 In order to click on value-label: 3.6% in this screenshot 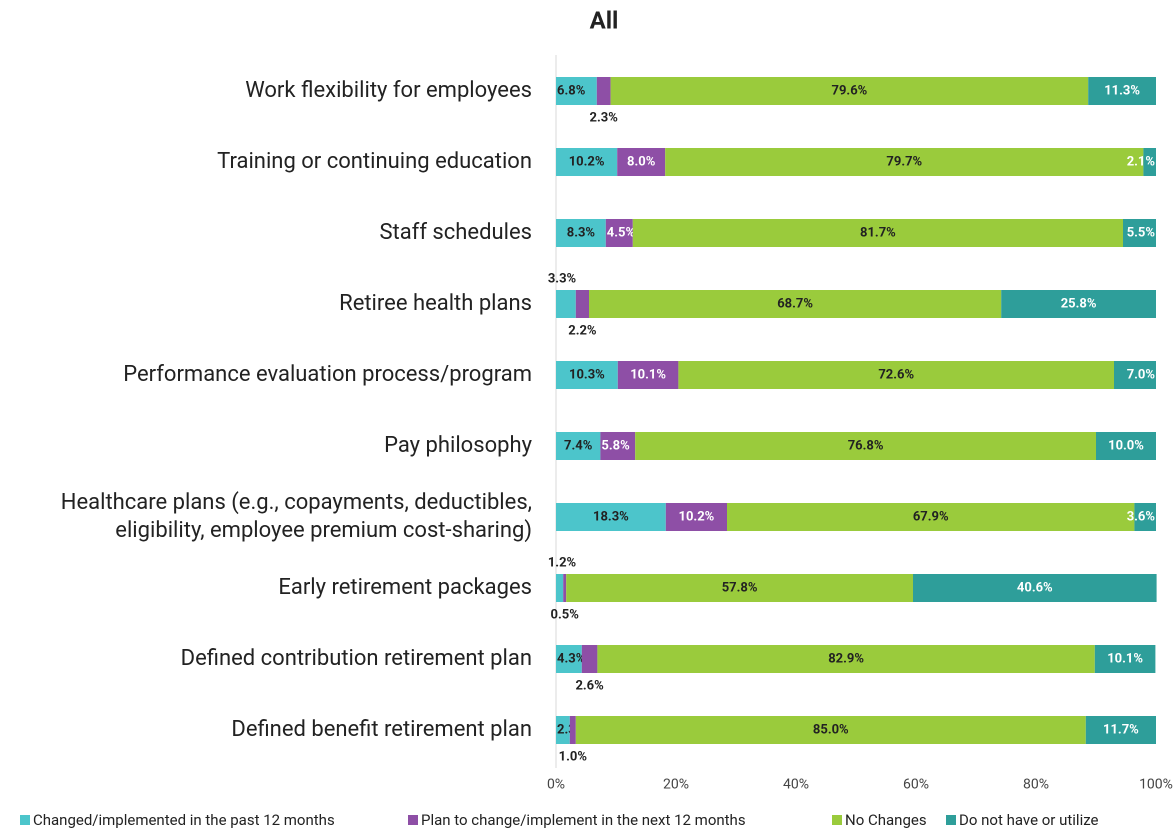, I will do `click(1141, 516)`.